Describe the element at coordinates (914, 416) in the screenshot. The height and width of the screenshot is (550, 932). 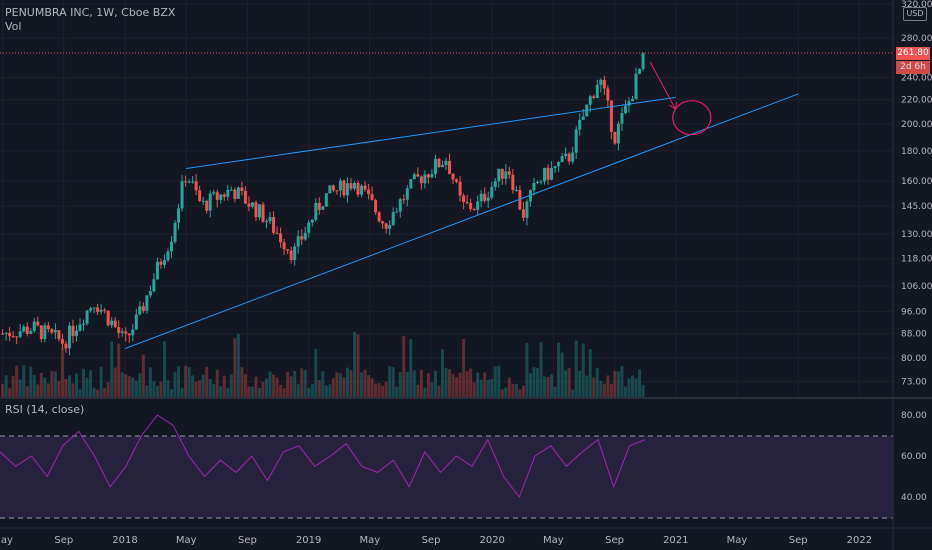
I see `rsi-tick-label: 80.00` at that location.